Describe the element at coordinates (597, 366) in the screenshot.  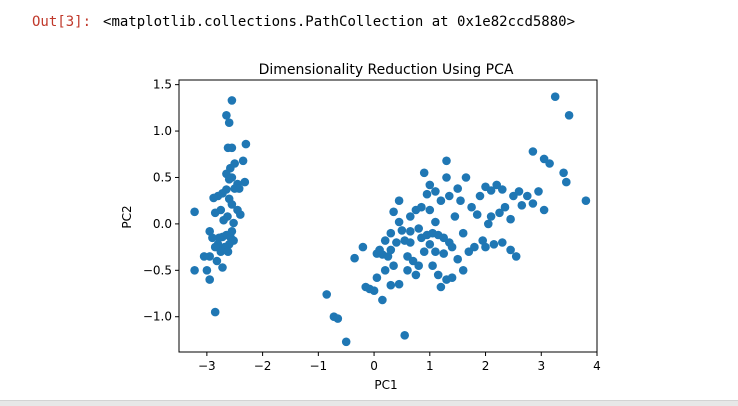
I see `x-tick-label: 4` at that location.